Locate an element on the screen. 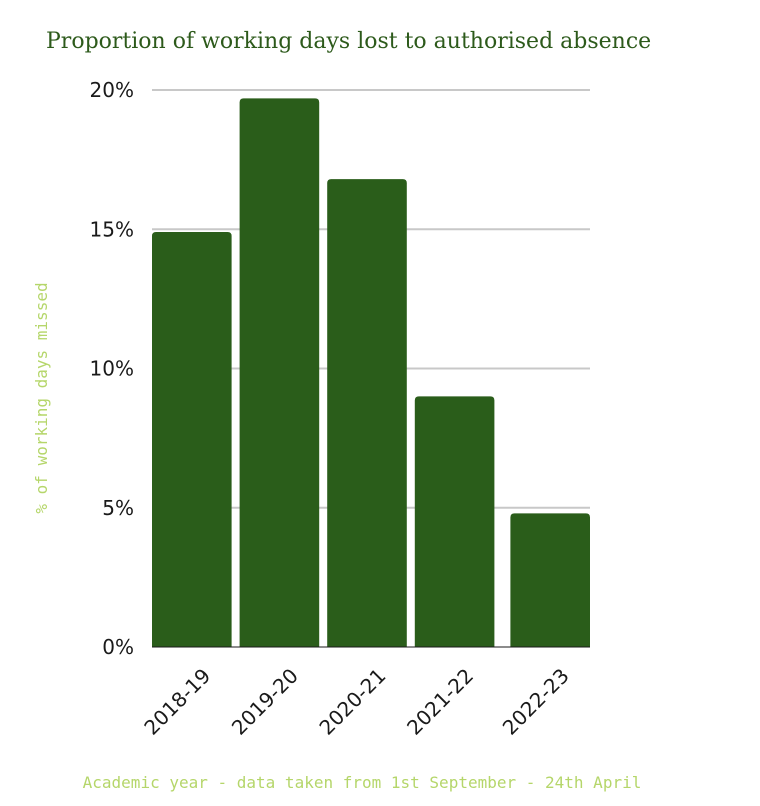 The height and width of the screenshot is (806, 760). y-tick-label: 0% is located at coordinates (118, 647).